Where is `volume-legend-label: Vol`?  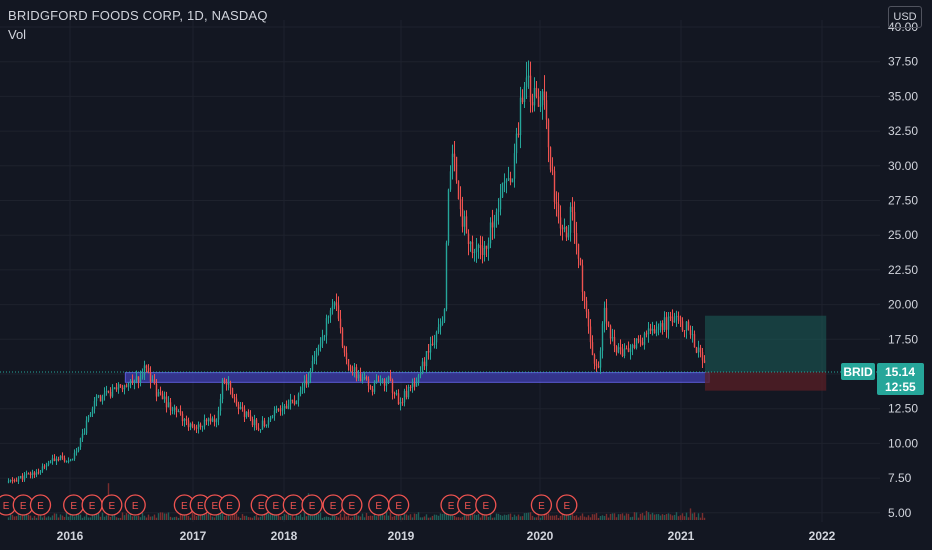
volume-legend-label: Vol is located at coordinates (17, 34).